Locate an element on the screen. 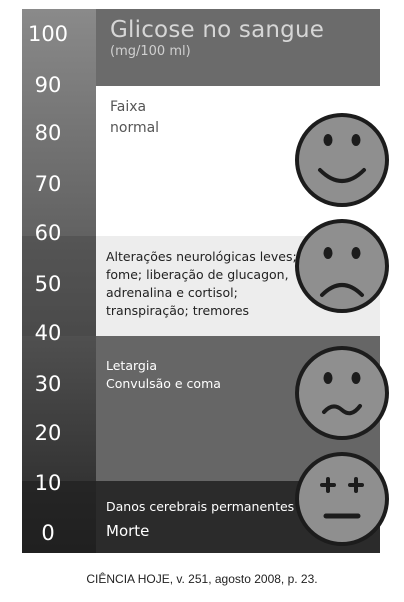 The image size is (404, 602). chart-title: Glicose no sangue is located at coordinates (217, 30).